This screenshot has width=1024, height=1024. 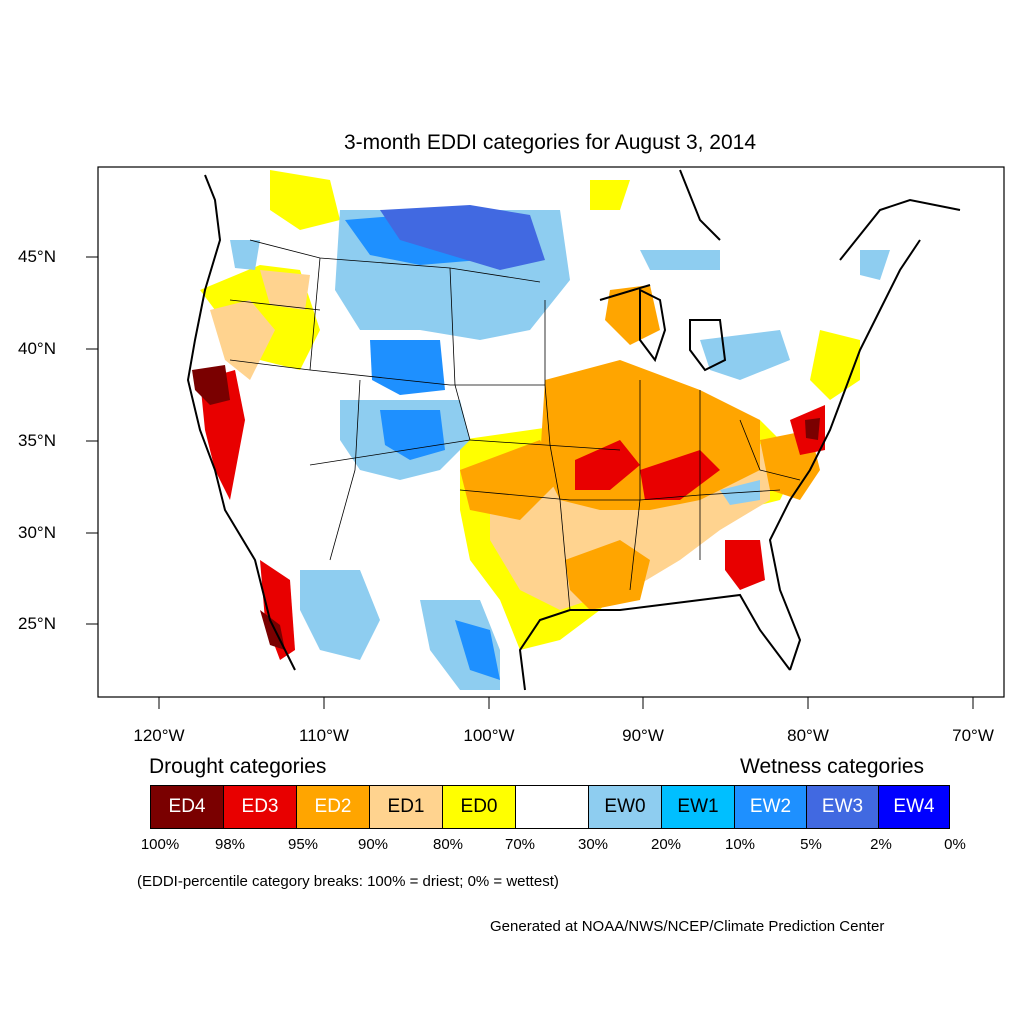 I want to click on lon-label-90w: 90°W, so click(x=643, y=735).